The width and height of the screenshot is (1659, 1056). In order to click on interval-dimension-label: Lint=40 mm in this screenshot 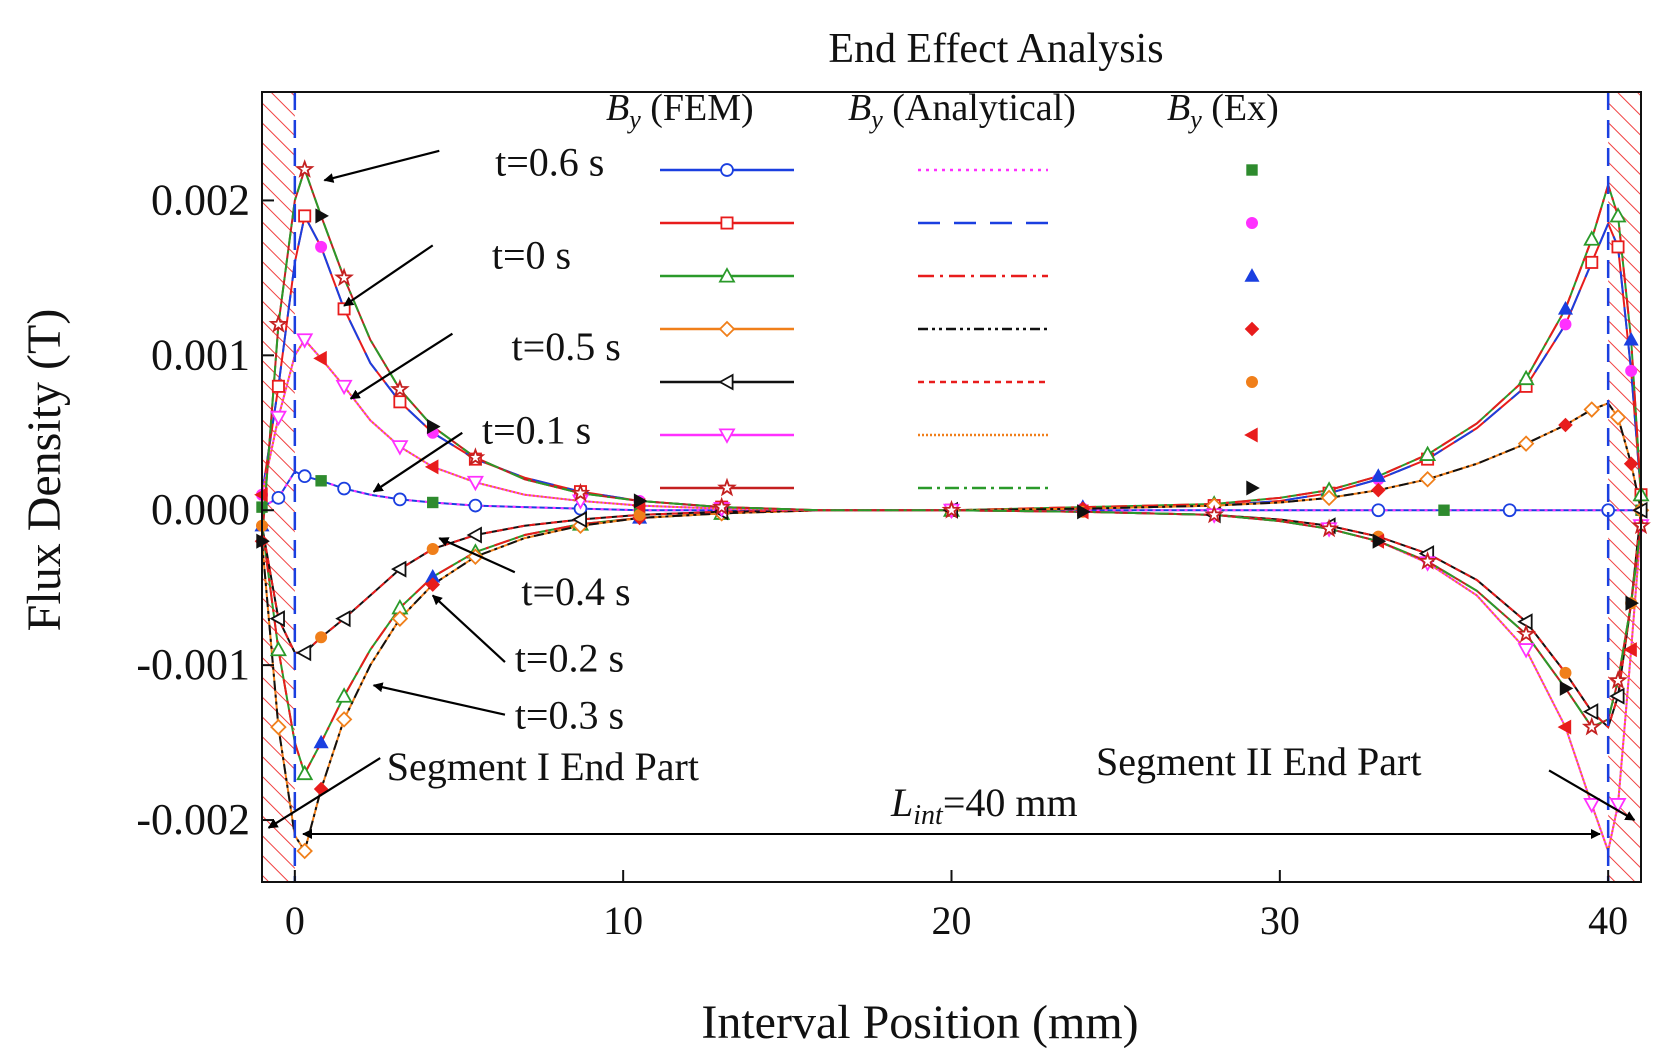, I will do `click(984, 805)`.